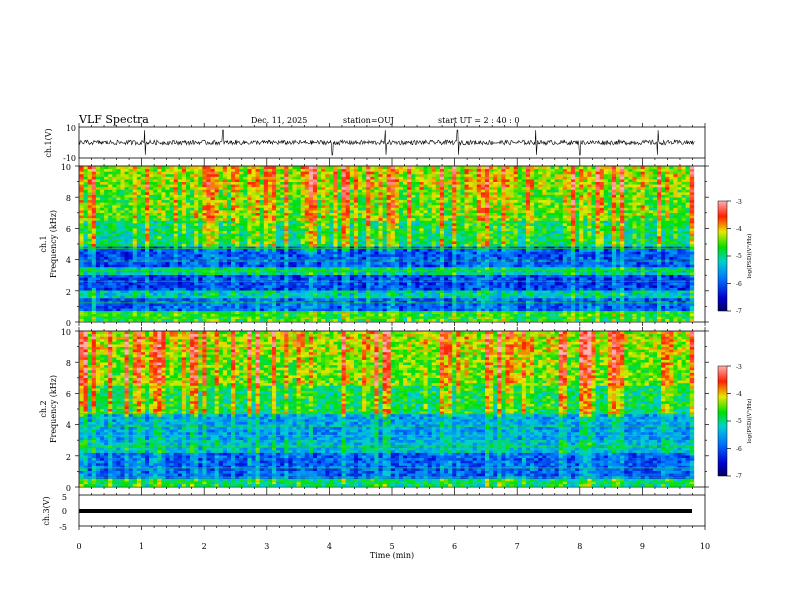 The image size is (792, 612). What do you see at coordinates (48, 142) in the screenshot?
I see `ch1-y-axis-label: ch.1(V)` at bounding box center [48, 142].